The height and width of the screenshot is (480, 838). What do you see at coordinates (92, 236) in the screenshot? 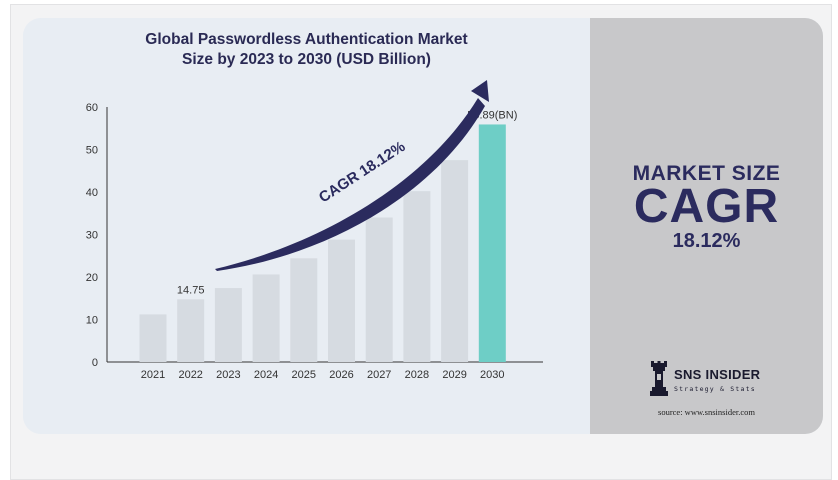
I see `y-tick-label: 30` at bounding box center [92, 236].